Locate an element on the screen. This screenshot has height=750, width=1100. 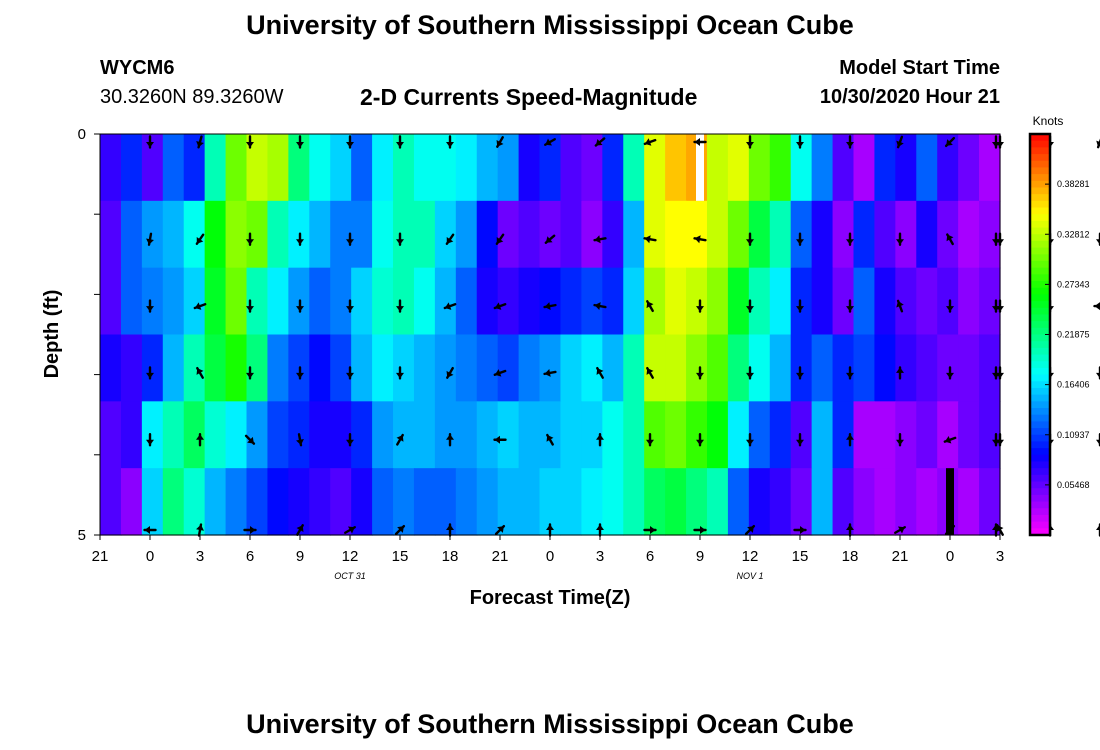
x-tick-label: 21 is located at coordinates (900, 556).